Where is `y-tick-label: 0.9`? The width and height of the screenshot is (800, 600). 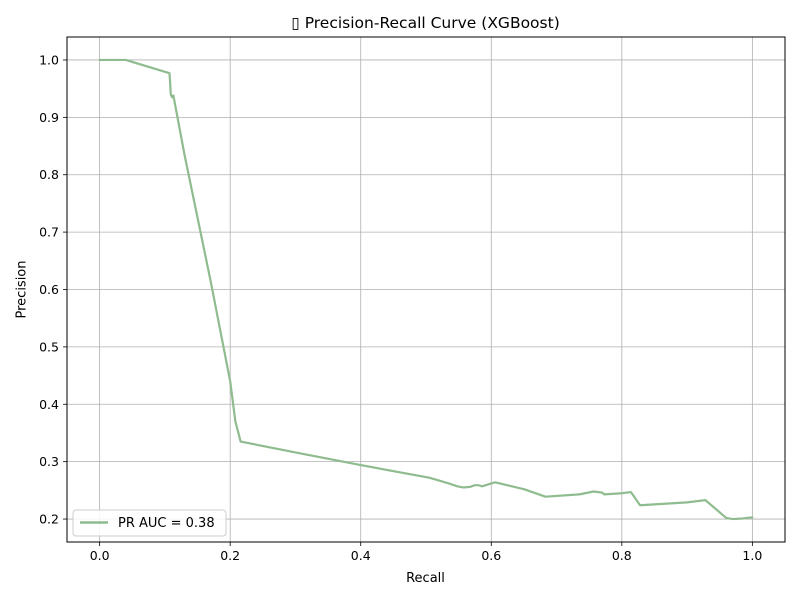
y-tick-label: 0.9 is located at coordinates (49, 117).